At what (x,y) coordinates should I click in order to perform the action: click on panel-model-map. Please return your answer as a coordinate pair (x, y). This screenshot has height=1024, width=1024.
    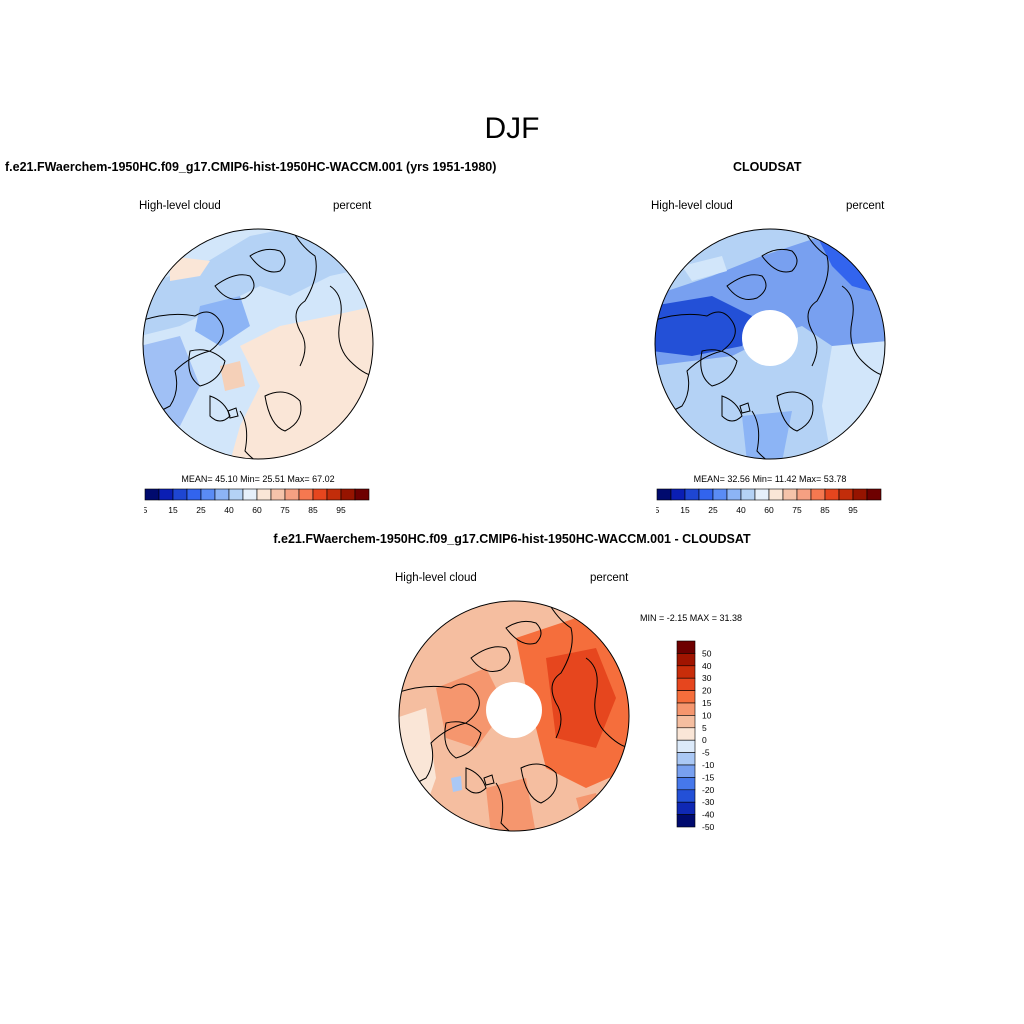
    Looking at the image, I should click on (258, 344).